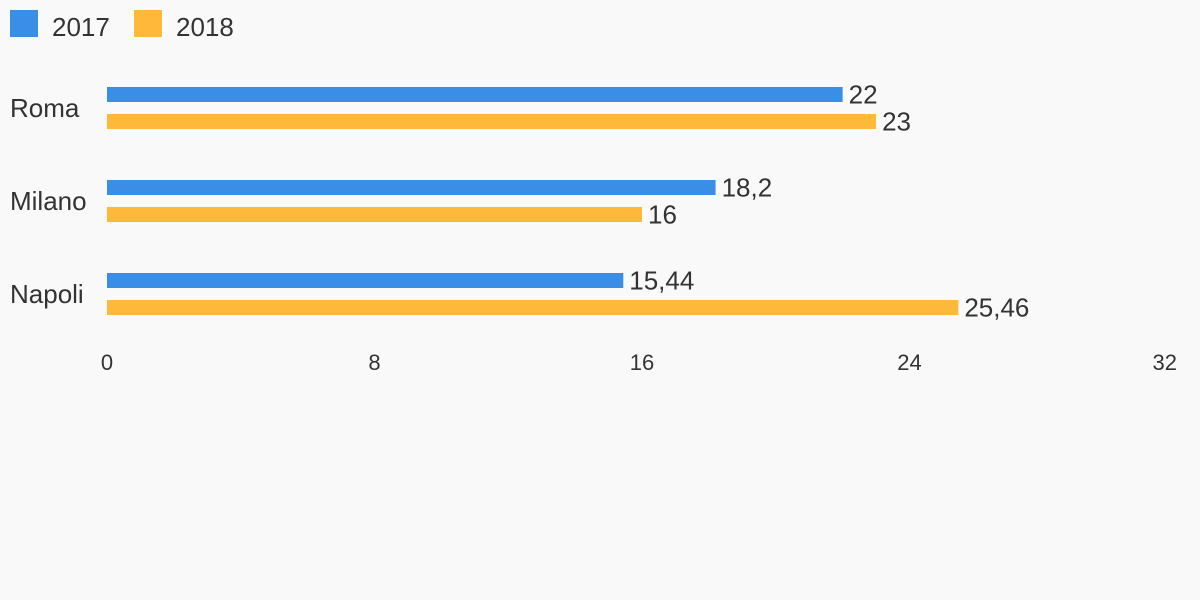 This screenshot has height=600, width=1200. I want to click on bar-roma-2018, so click(492, 121).